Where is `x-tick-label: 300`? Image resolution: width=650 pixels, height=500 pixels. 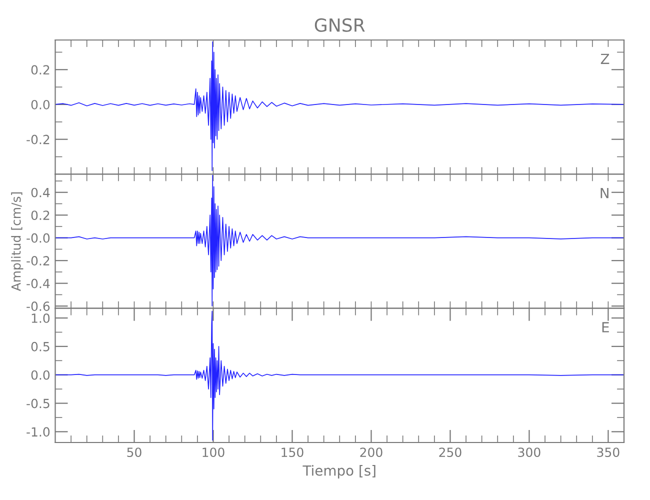 x-tick-label: 300 is located at coordinates (529, 453).